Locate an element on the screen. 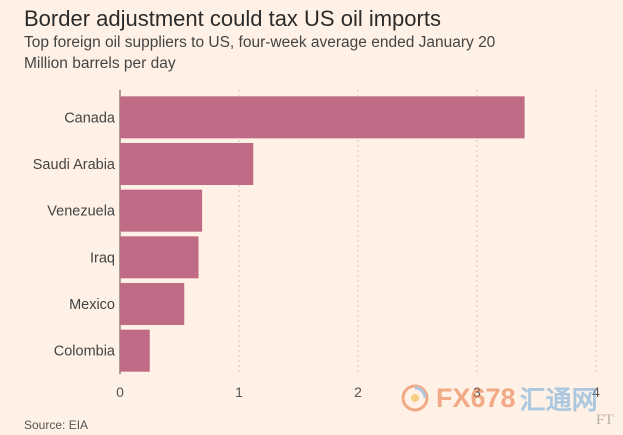 The width and height of the screenshot is (623, 435). x-tick-labels: 0 1 2 3 4 is located at coordinates (358, 392).